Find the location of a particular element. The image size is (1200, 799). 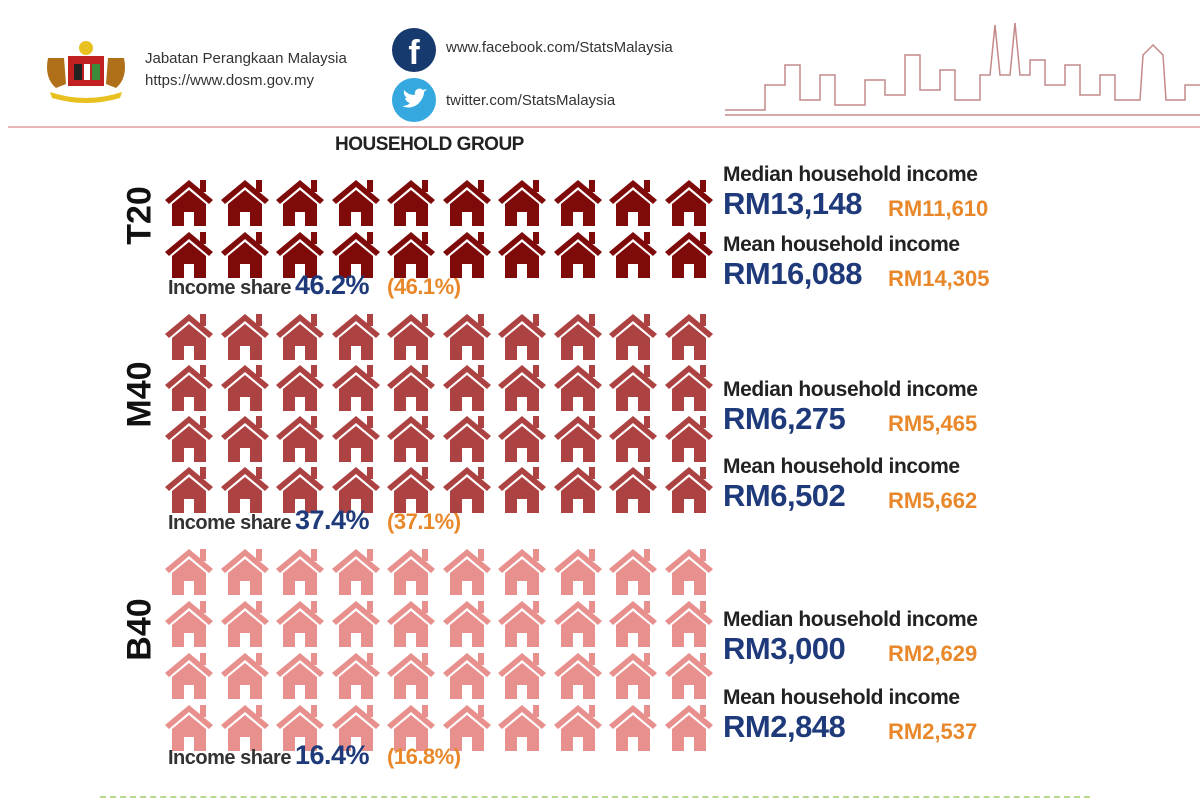

facebook-icon: f is located at coordinates (414, 50).